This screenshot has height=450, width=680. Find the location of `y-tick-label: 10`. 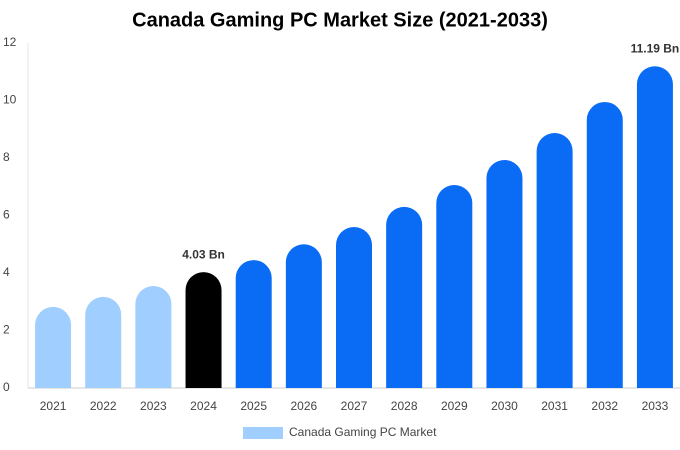

y-tick-label: 10 is located at coordinates (10, 100).